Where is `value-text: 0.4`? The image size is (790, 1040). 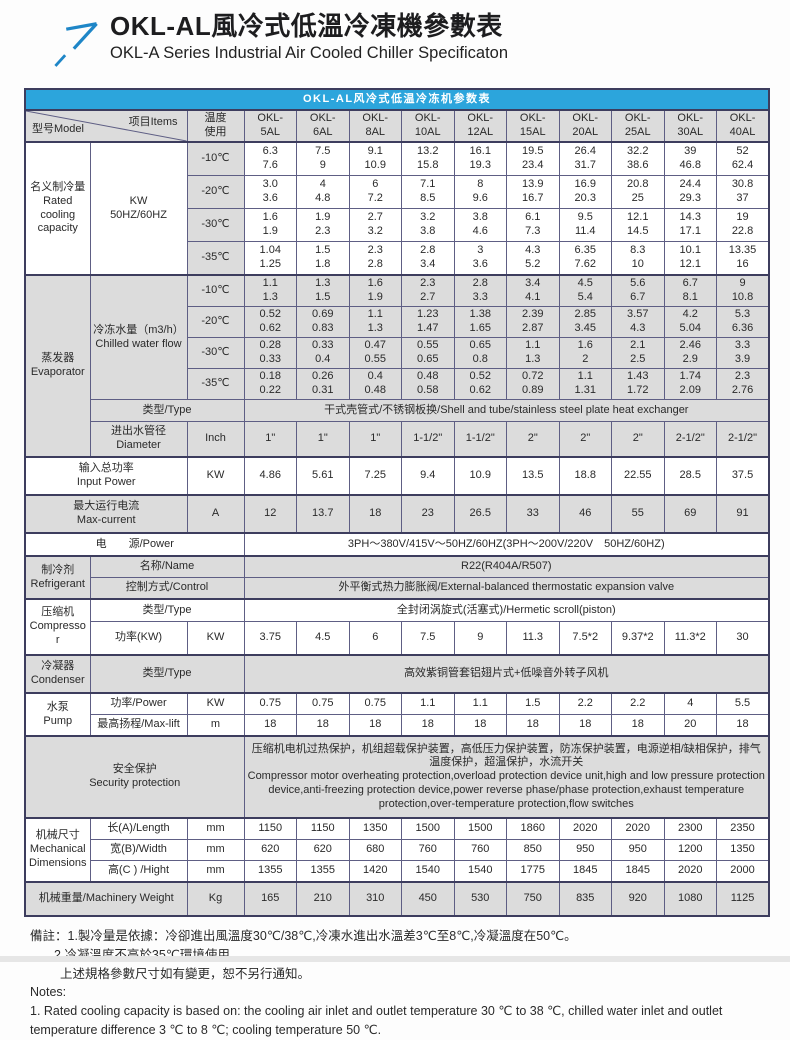
value-text: 0.4 is located at coordinates (375, 376).